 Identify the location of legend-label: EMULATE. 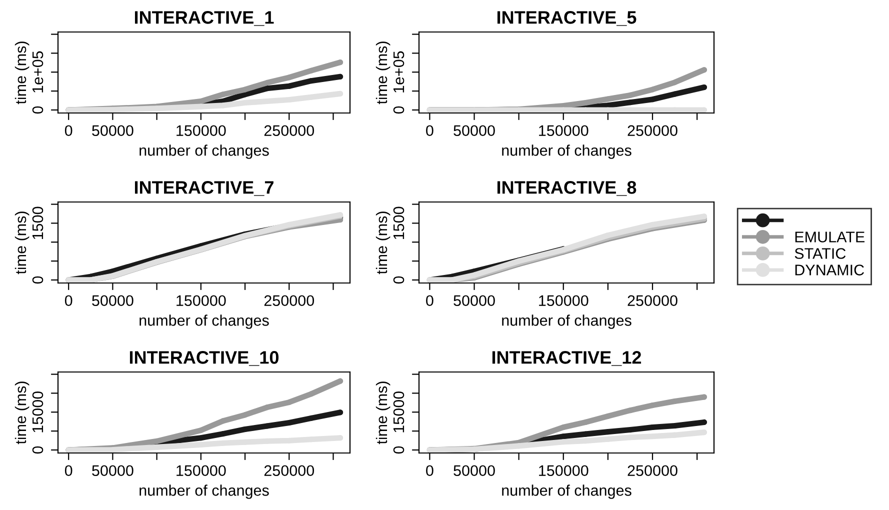
(830, 237).